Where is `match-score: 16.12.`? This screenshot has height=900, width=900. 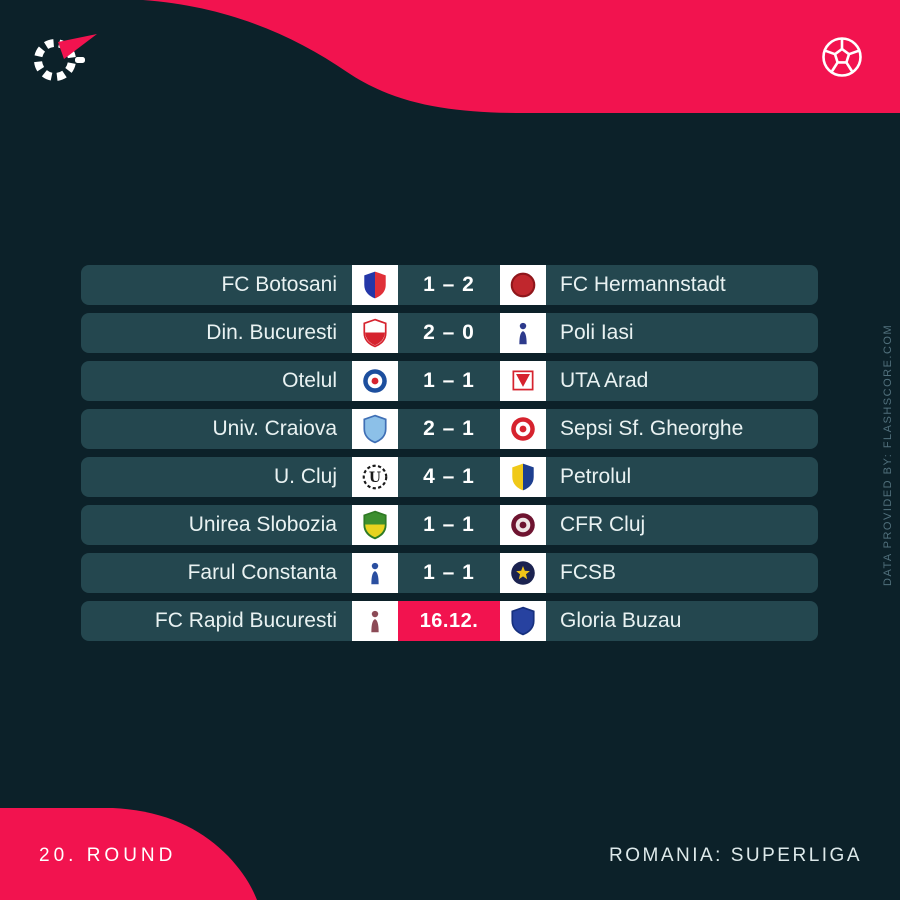
match-score: 16.12. is located at coordinates (449, 621).